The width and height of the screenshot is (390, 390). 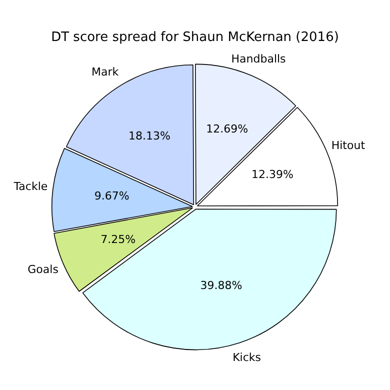 I want to click on data-label: 7.25%, so click(x=118, y=239).